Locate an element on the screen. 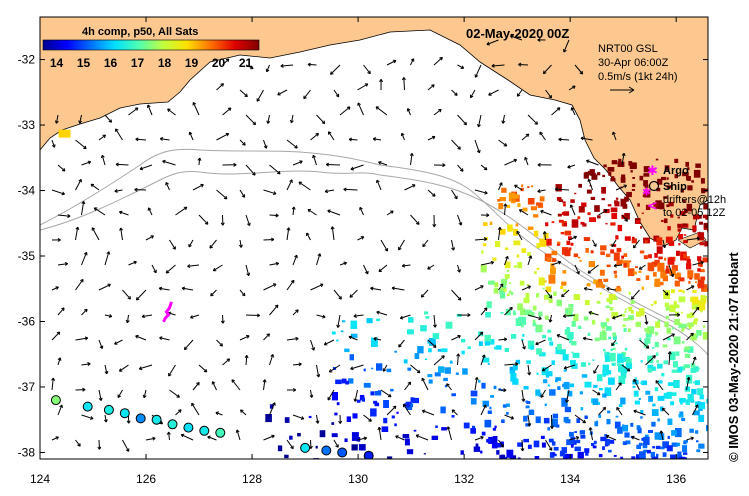 Image resolution: width=749 pixels, height=496 pixels. x-tick-label: 136 is located at coordinates (676, 479).